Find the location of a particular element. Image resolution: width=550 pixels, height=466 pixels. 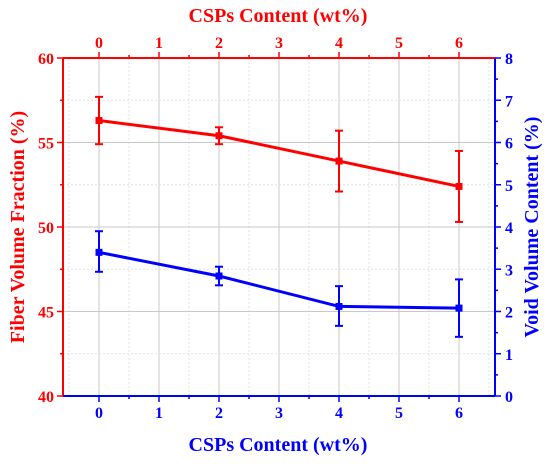

y-left-tick-label: 50 is located at coordinates (46, 228).